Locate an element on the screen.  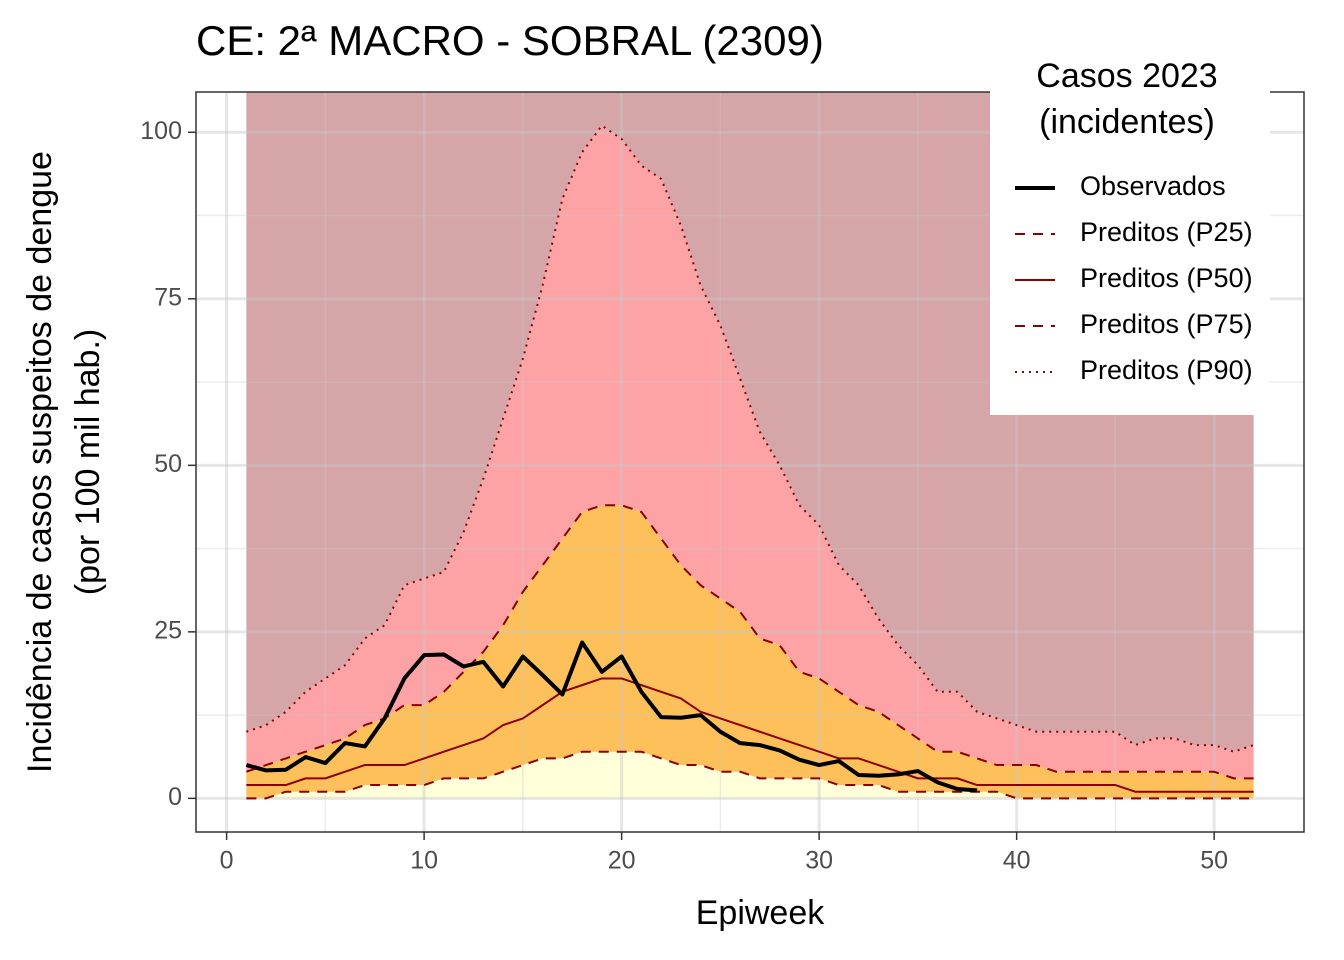
x-tick-label: 20 is located at coordinates (622, 861).